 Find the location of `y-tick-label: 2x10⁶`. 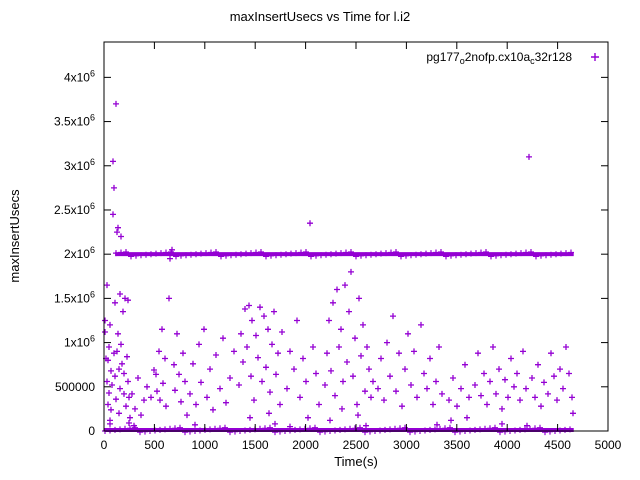

y-tick-label: 2x10⁶ is located at coordinates (79, 253).